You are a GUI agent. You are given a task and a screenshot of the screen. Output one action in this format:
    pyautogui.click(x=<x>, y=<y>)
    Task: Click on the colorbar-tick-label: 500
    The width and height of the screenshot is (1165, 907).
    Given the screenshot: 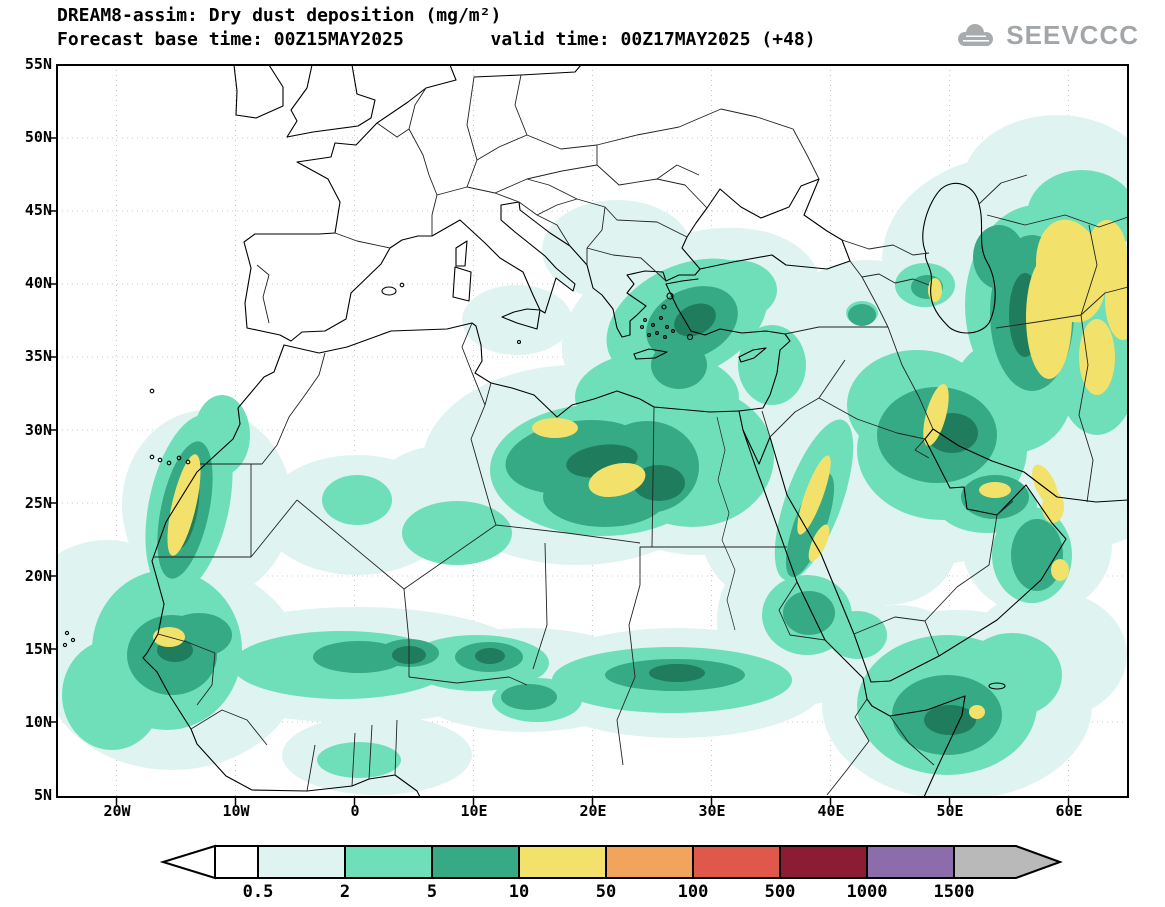 What is the action you would take?
    pyautogui.click(x=780, y=892)
    